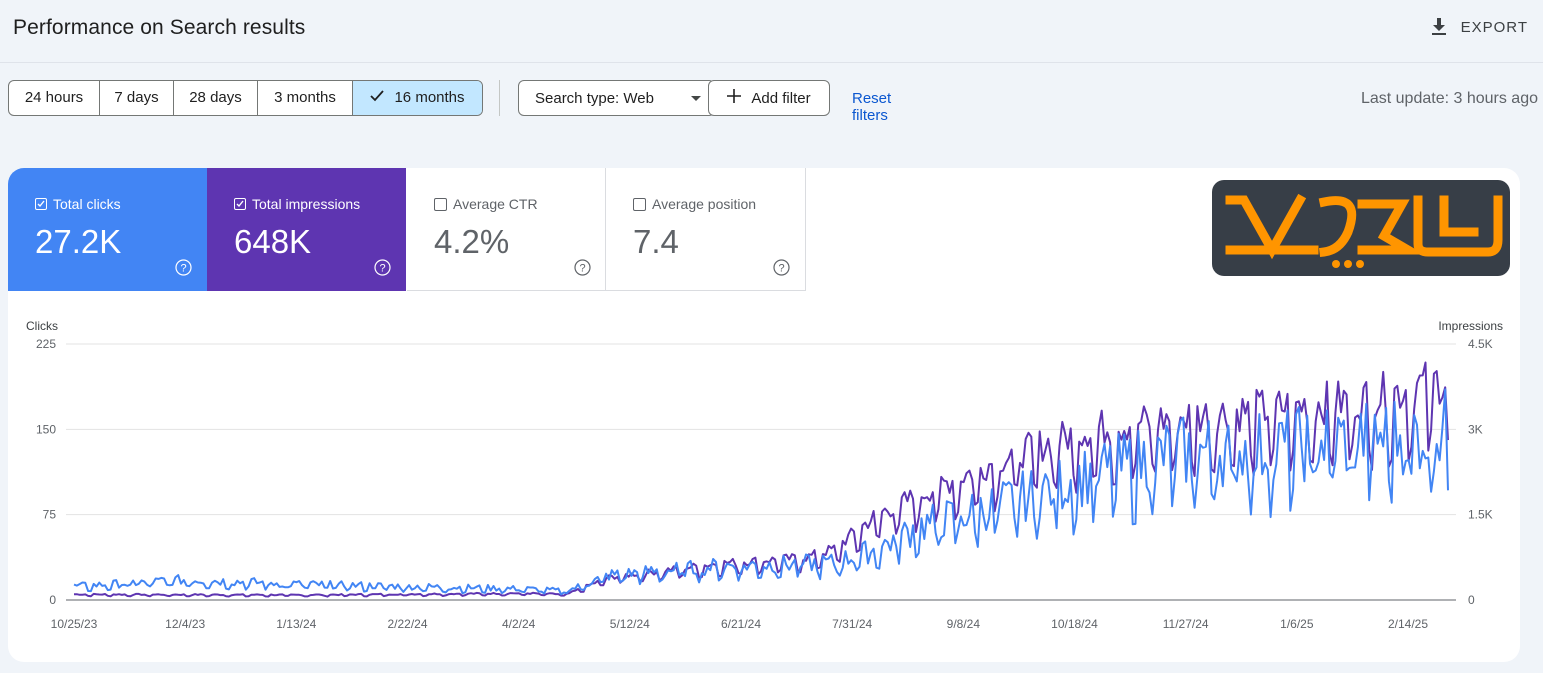  What do you see at coordinates (1074, 624) in the screenshot?
I see `x-tick-label: 10/18/24` at bounding box center [1074, 624].